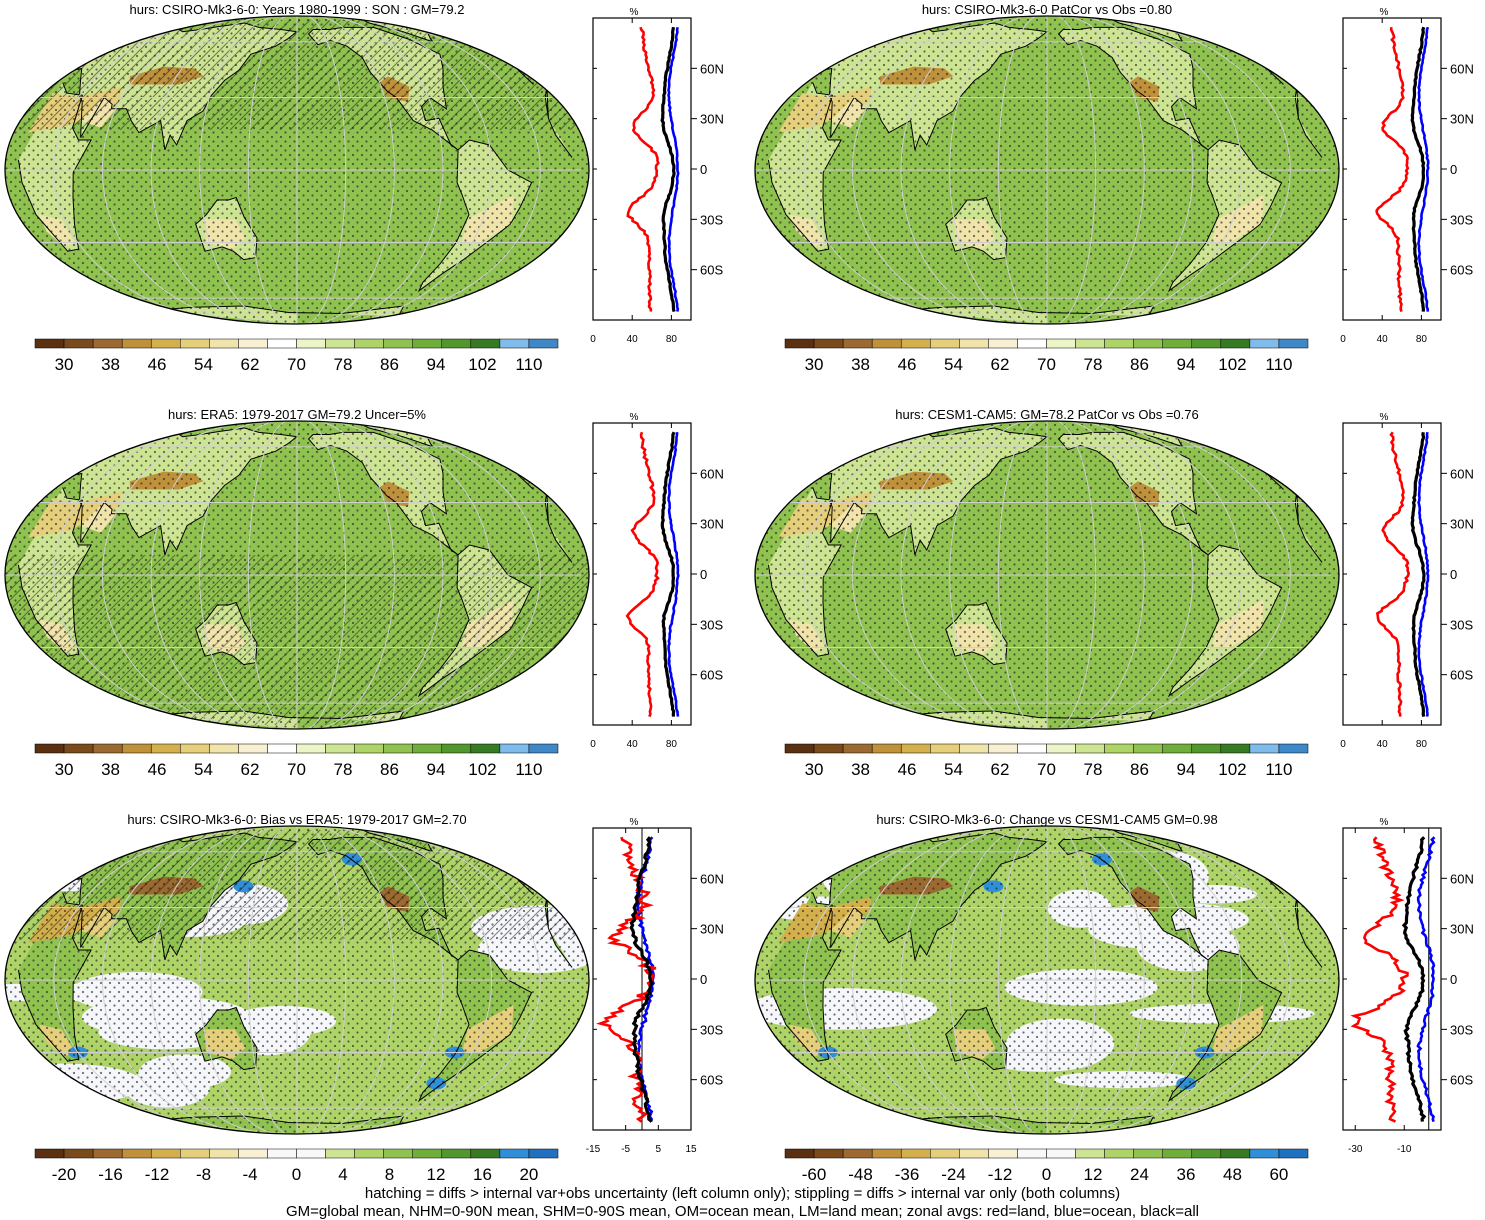  What do you see at coordinates (1278, 1174) in the screenshot?
I see `colorbar-label: 60` at bounding box center [1278, 1174].